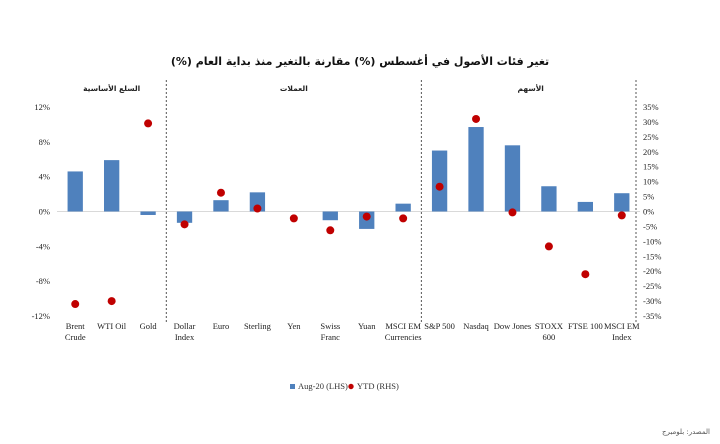 This screenshot has height=444, width=720. Describe the element at coordinates (43, 281) in the screenshot. I see `left-axis-tick: -8%` at that location.